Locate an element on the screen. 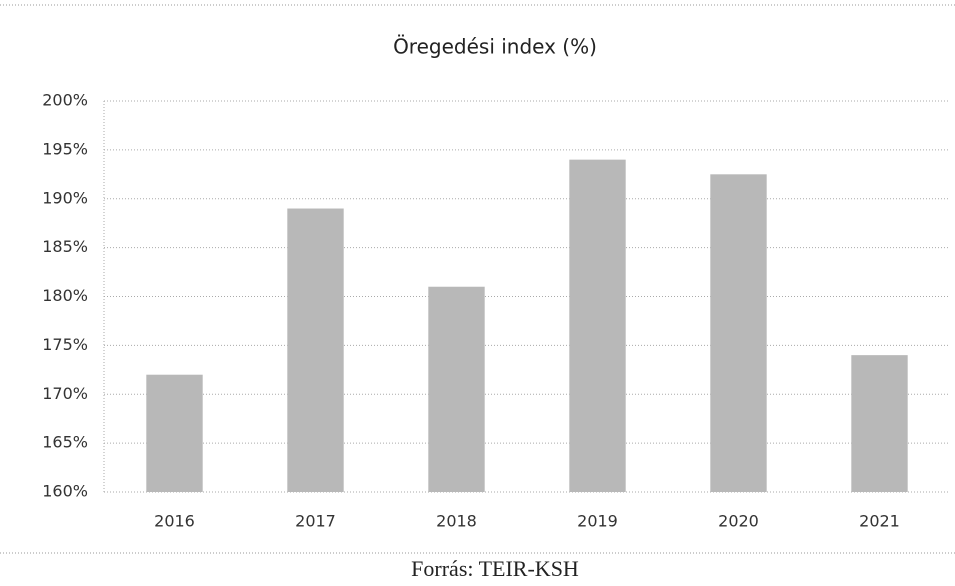 This screenshot has width=955, height=586. y-tick-label: 160% is located at coordinates (65, 491).